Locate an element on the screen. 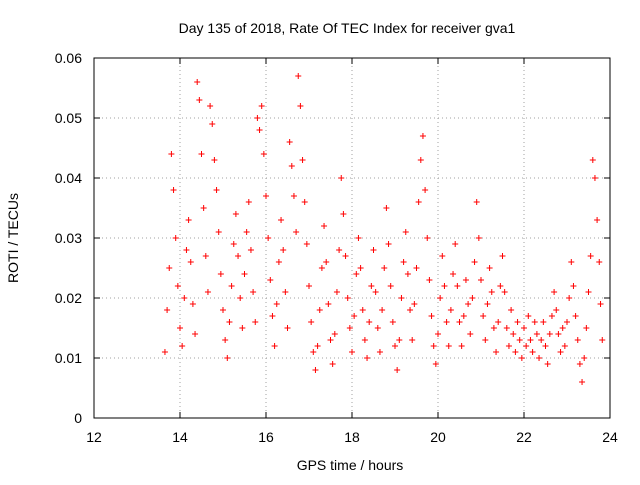  y-tick-label: 0.02 is located at coordinates (68, 298).